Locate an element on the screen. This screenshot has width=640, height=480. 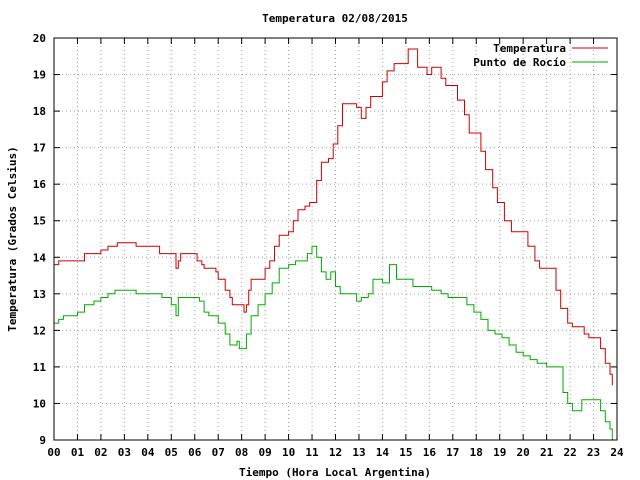
y-tick-label: 16 is located at coordinates (40, 184).